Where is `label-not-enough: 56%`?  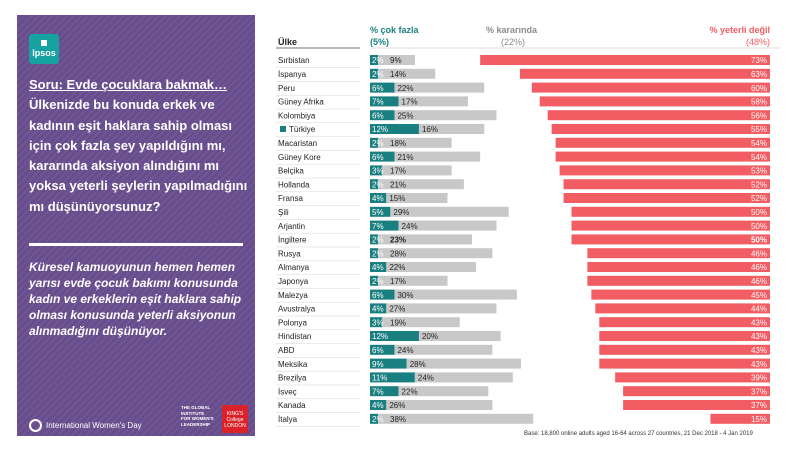 label-not-enough: 56% is located at coordinates (759, 115).